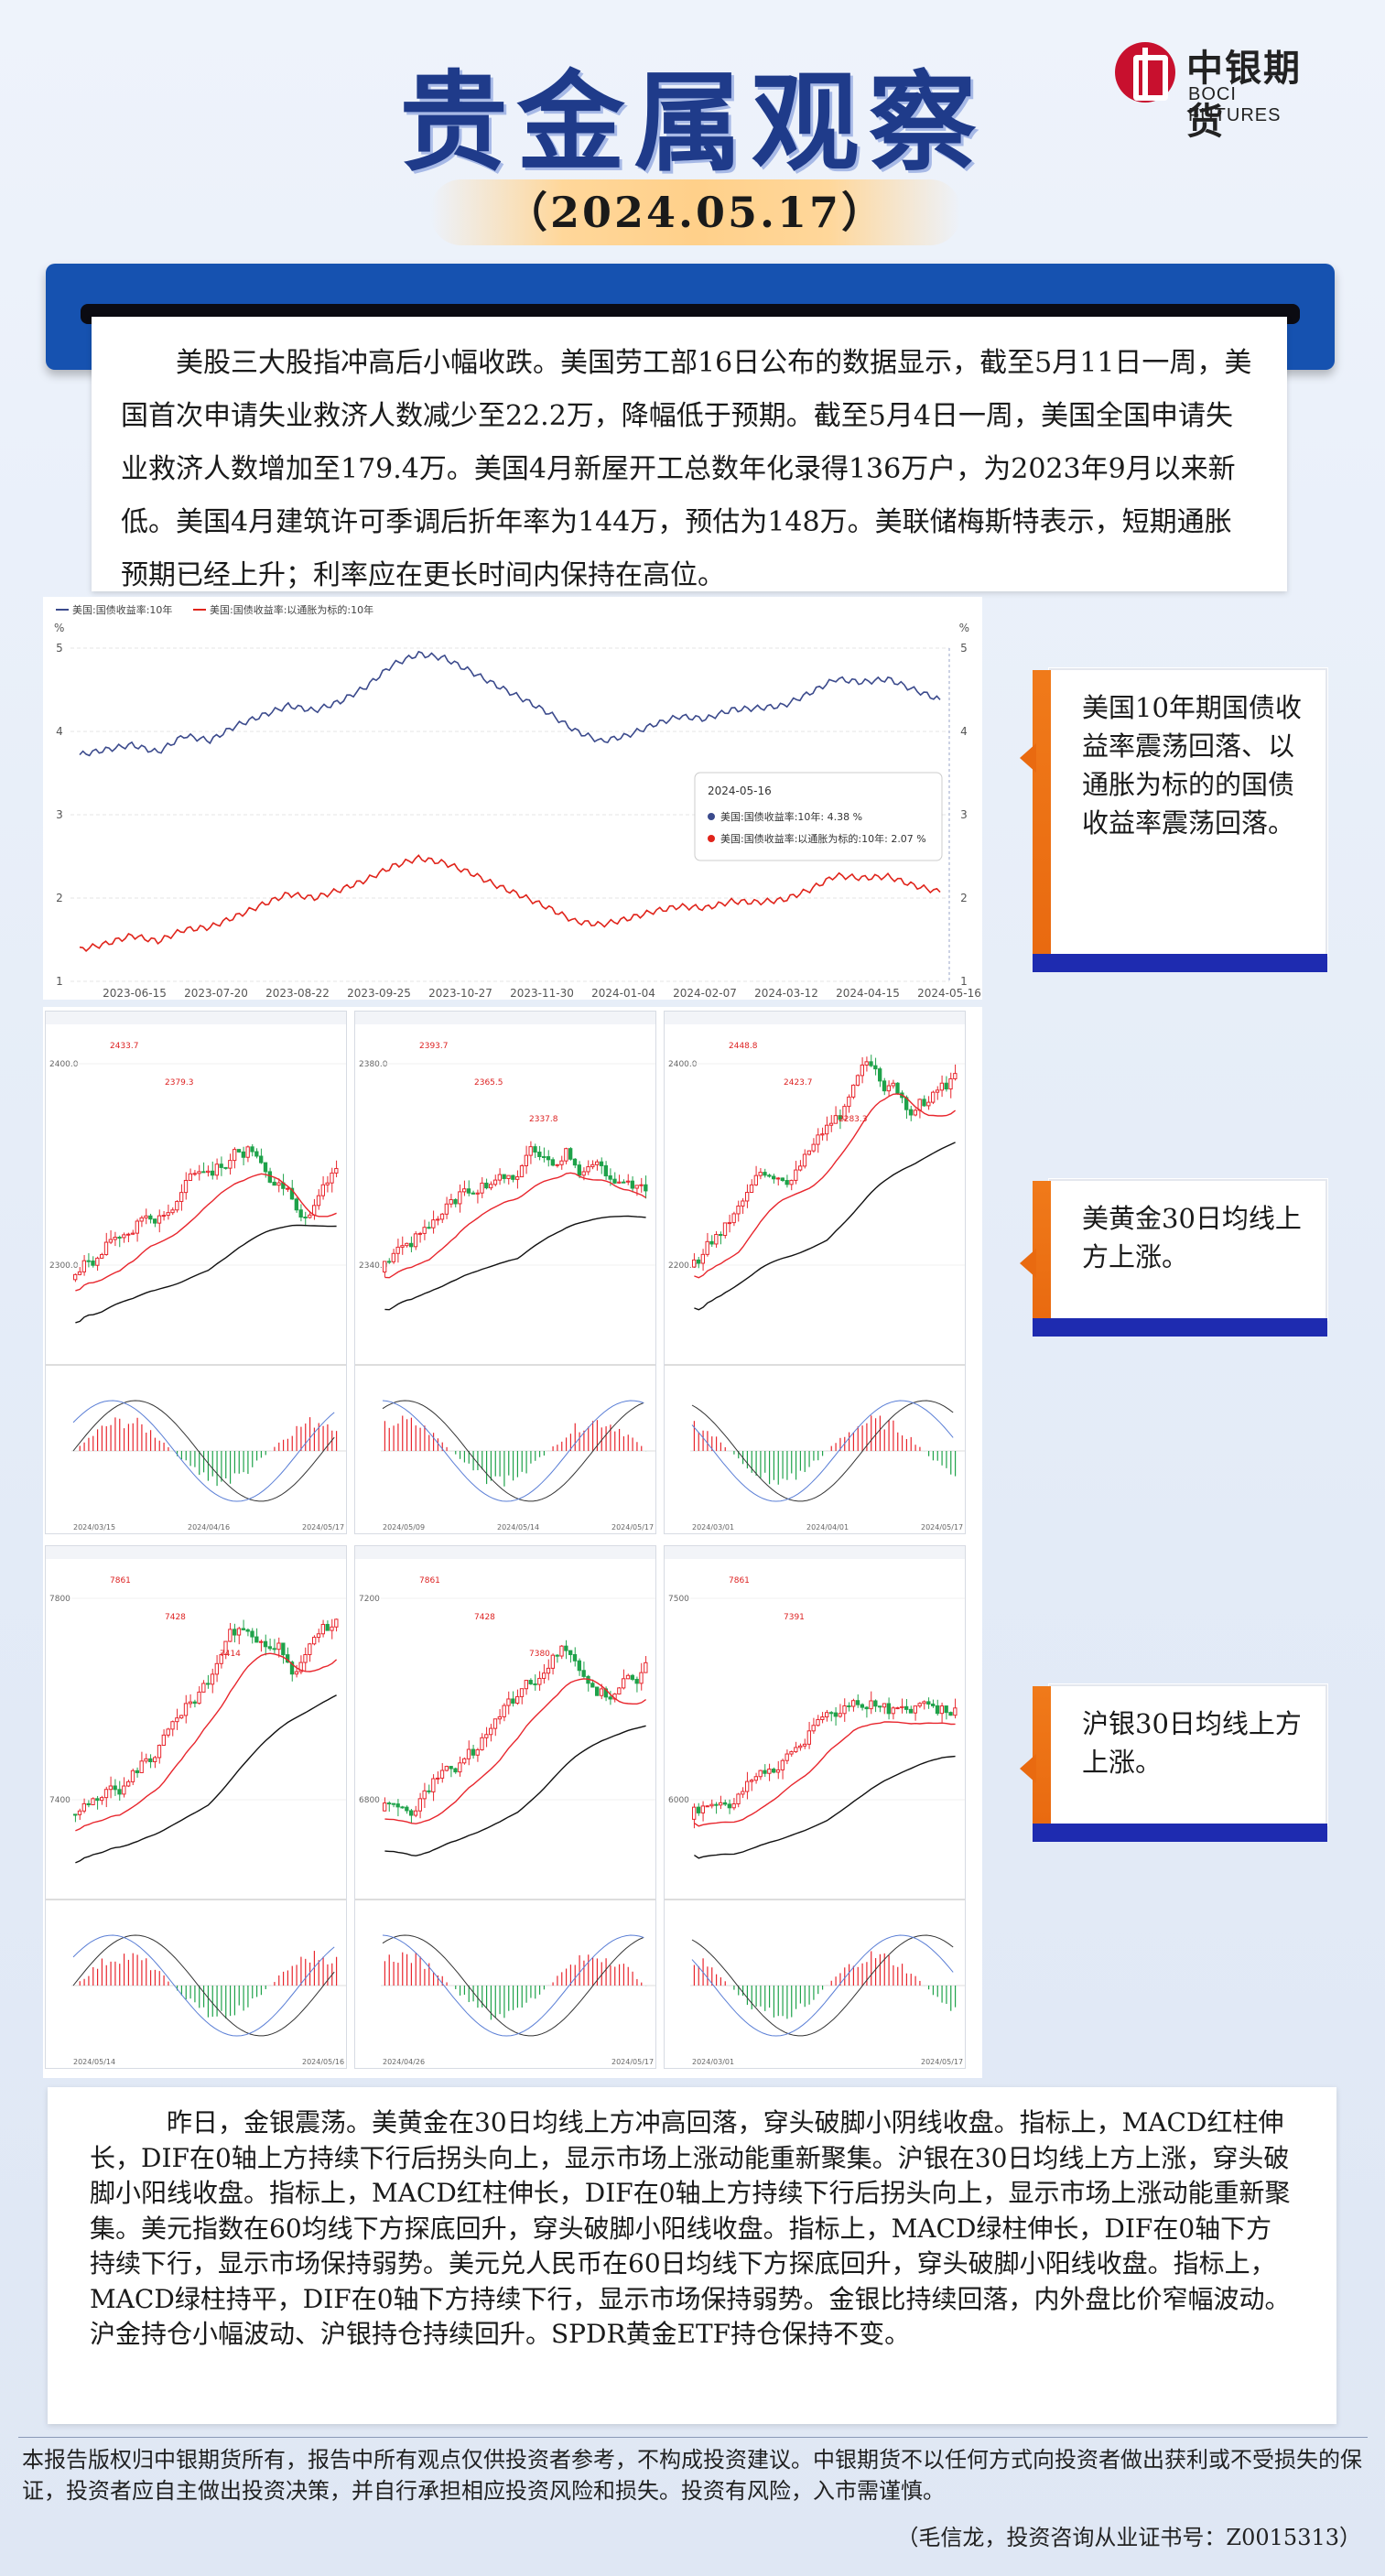  I want to click on date-label: 2024/05/16, so click(323, 2062).